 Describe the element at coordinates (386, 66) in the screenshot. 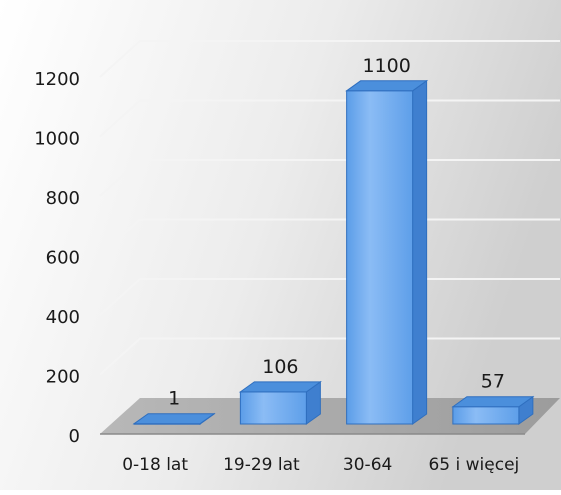

I see `data-label: 1100` at that location.